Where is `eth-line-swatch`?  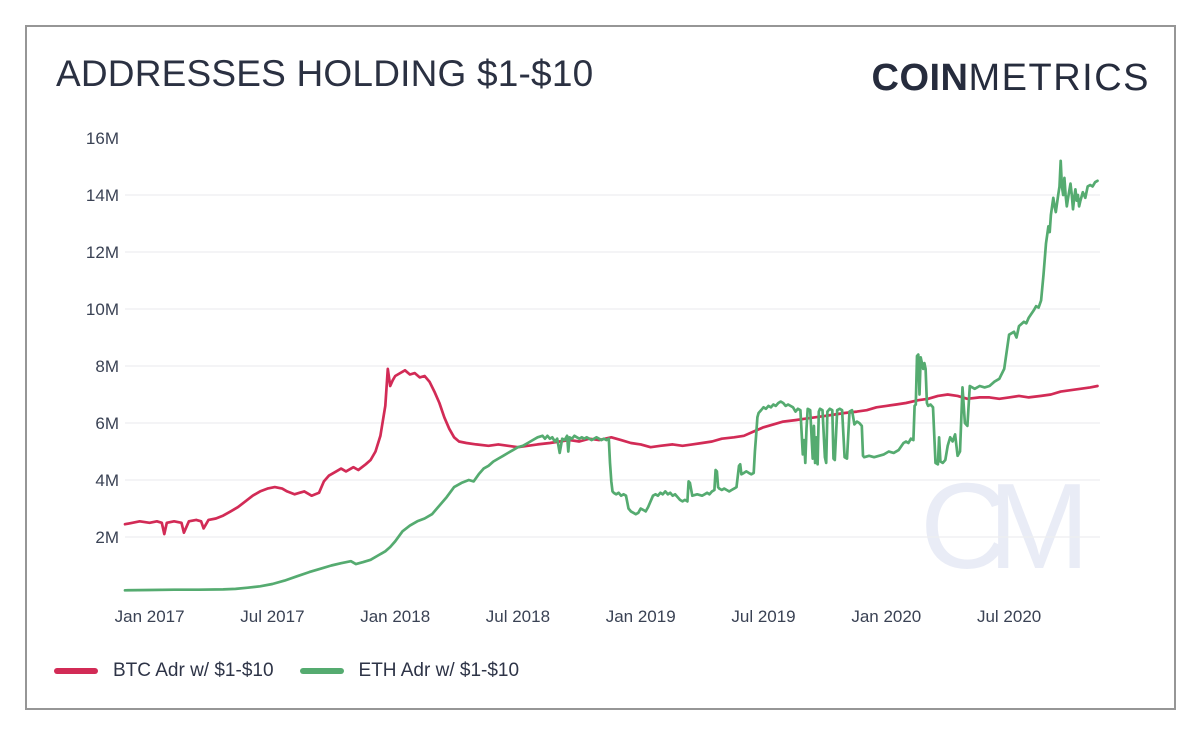 eth-line-swatch is located at coordinates (321, 671).